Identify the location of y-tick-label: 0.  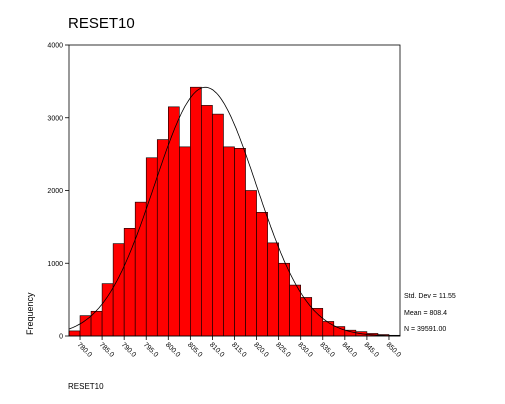
(61, 337).